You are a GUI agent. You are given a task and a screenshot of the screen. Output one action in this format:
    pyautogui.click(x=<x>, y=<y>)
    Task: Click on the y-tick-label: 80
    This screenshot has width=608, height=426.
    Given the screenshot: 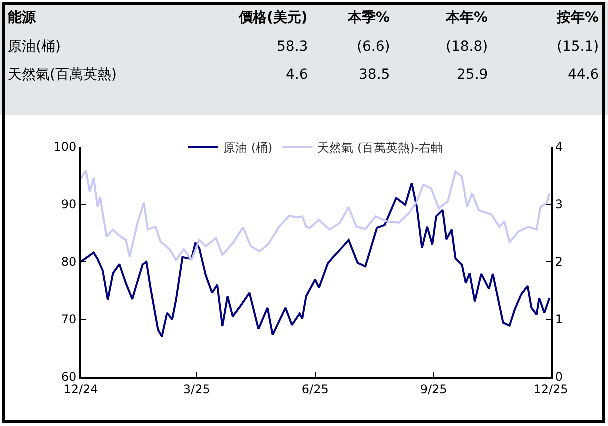 What is the action you would take?
    pyautogui.click(x=69, y=262)
    